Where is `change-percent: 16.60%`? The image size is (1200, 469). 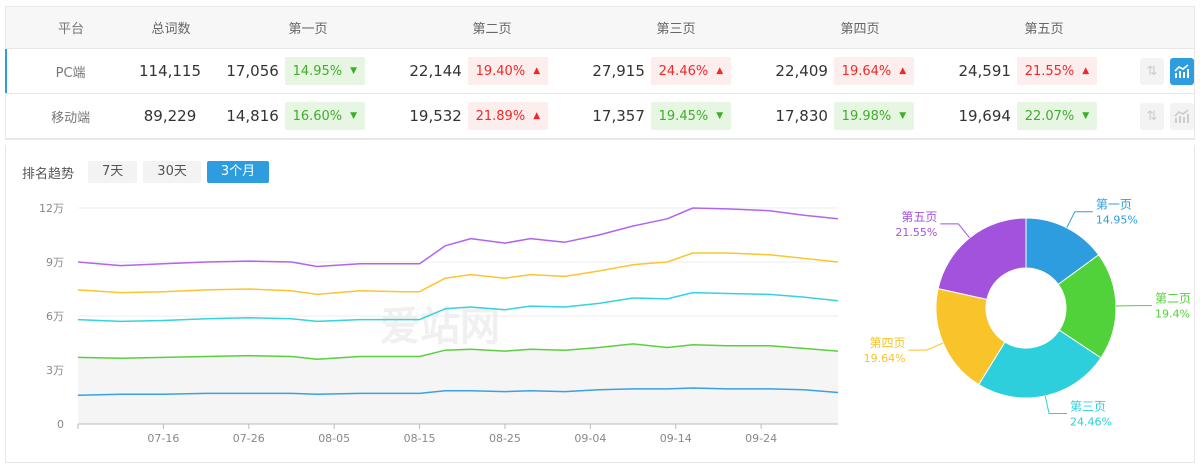
change-percent: 16.60% is located at coordinates (317, 116).